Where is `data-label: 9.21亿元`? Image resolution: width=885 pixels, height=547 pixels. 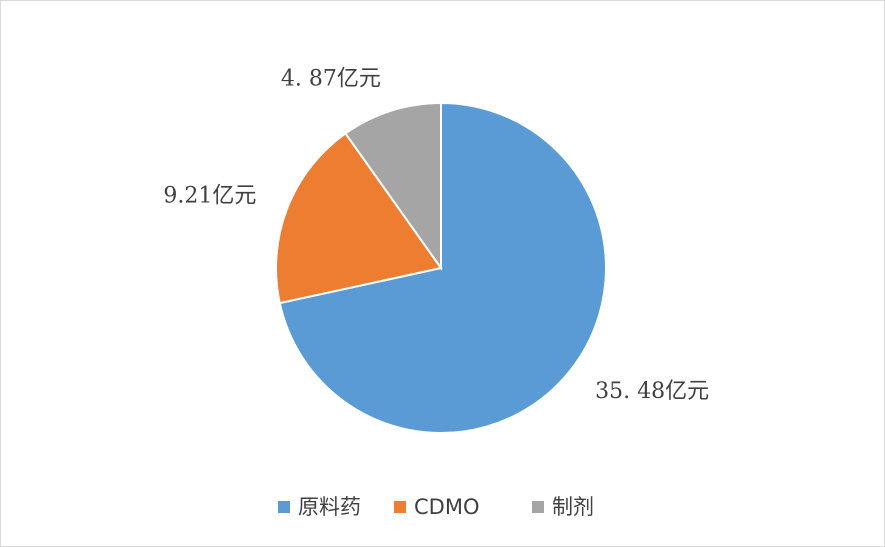 data-label: 9.21亿元 is located at coordinates (209, 195).